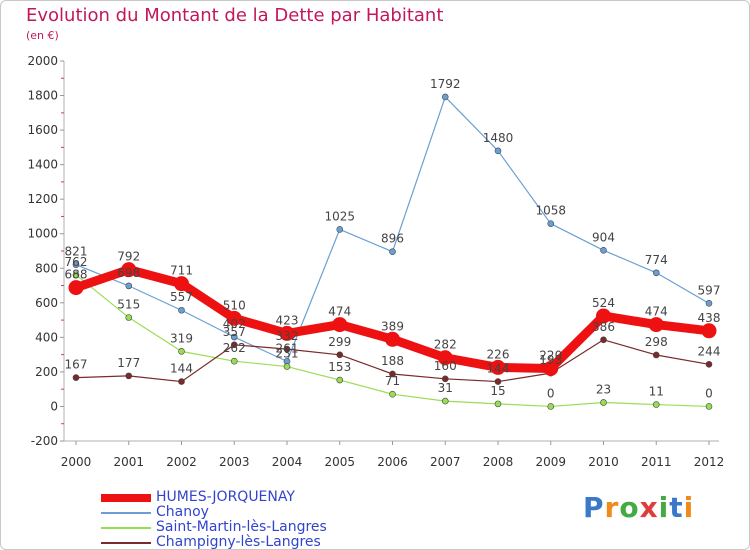 Image resolution: width=750 pixels, height=550 pixels. What do you see at coordinates (46, 303) in the screenshot?
I see `y-tick-label: 600` at bounding box center [46, 303].